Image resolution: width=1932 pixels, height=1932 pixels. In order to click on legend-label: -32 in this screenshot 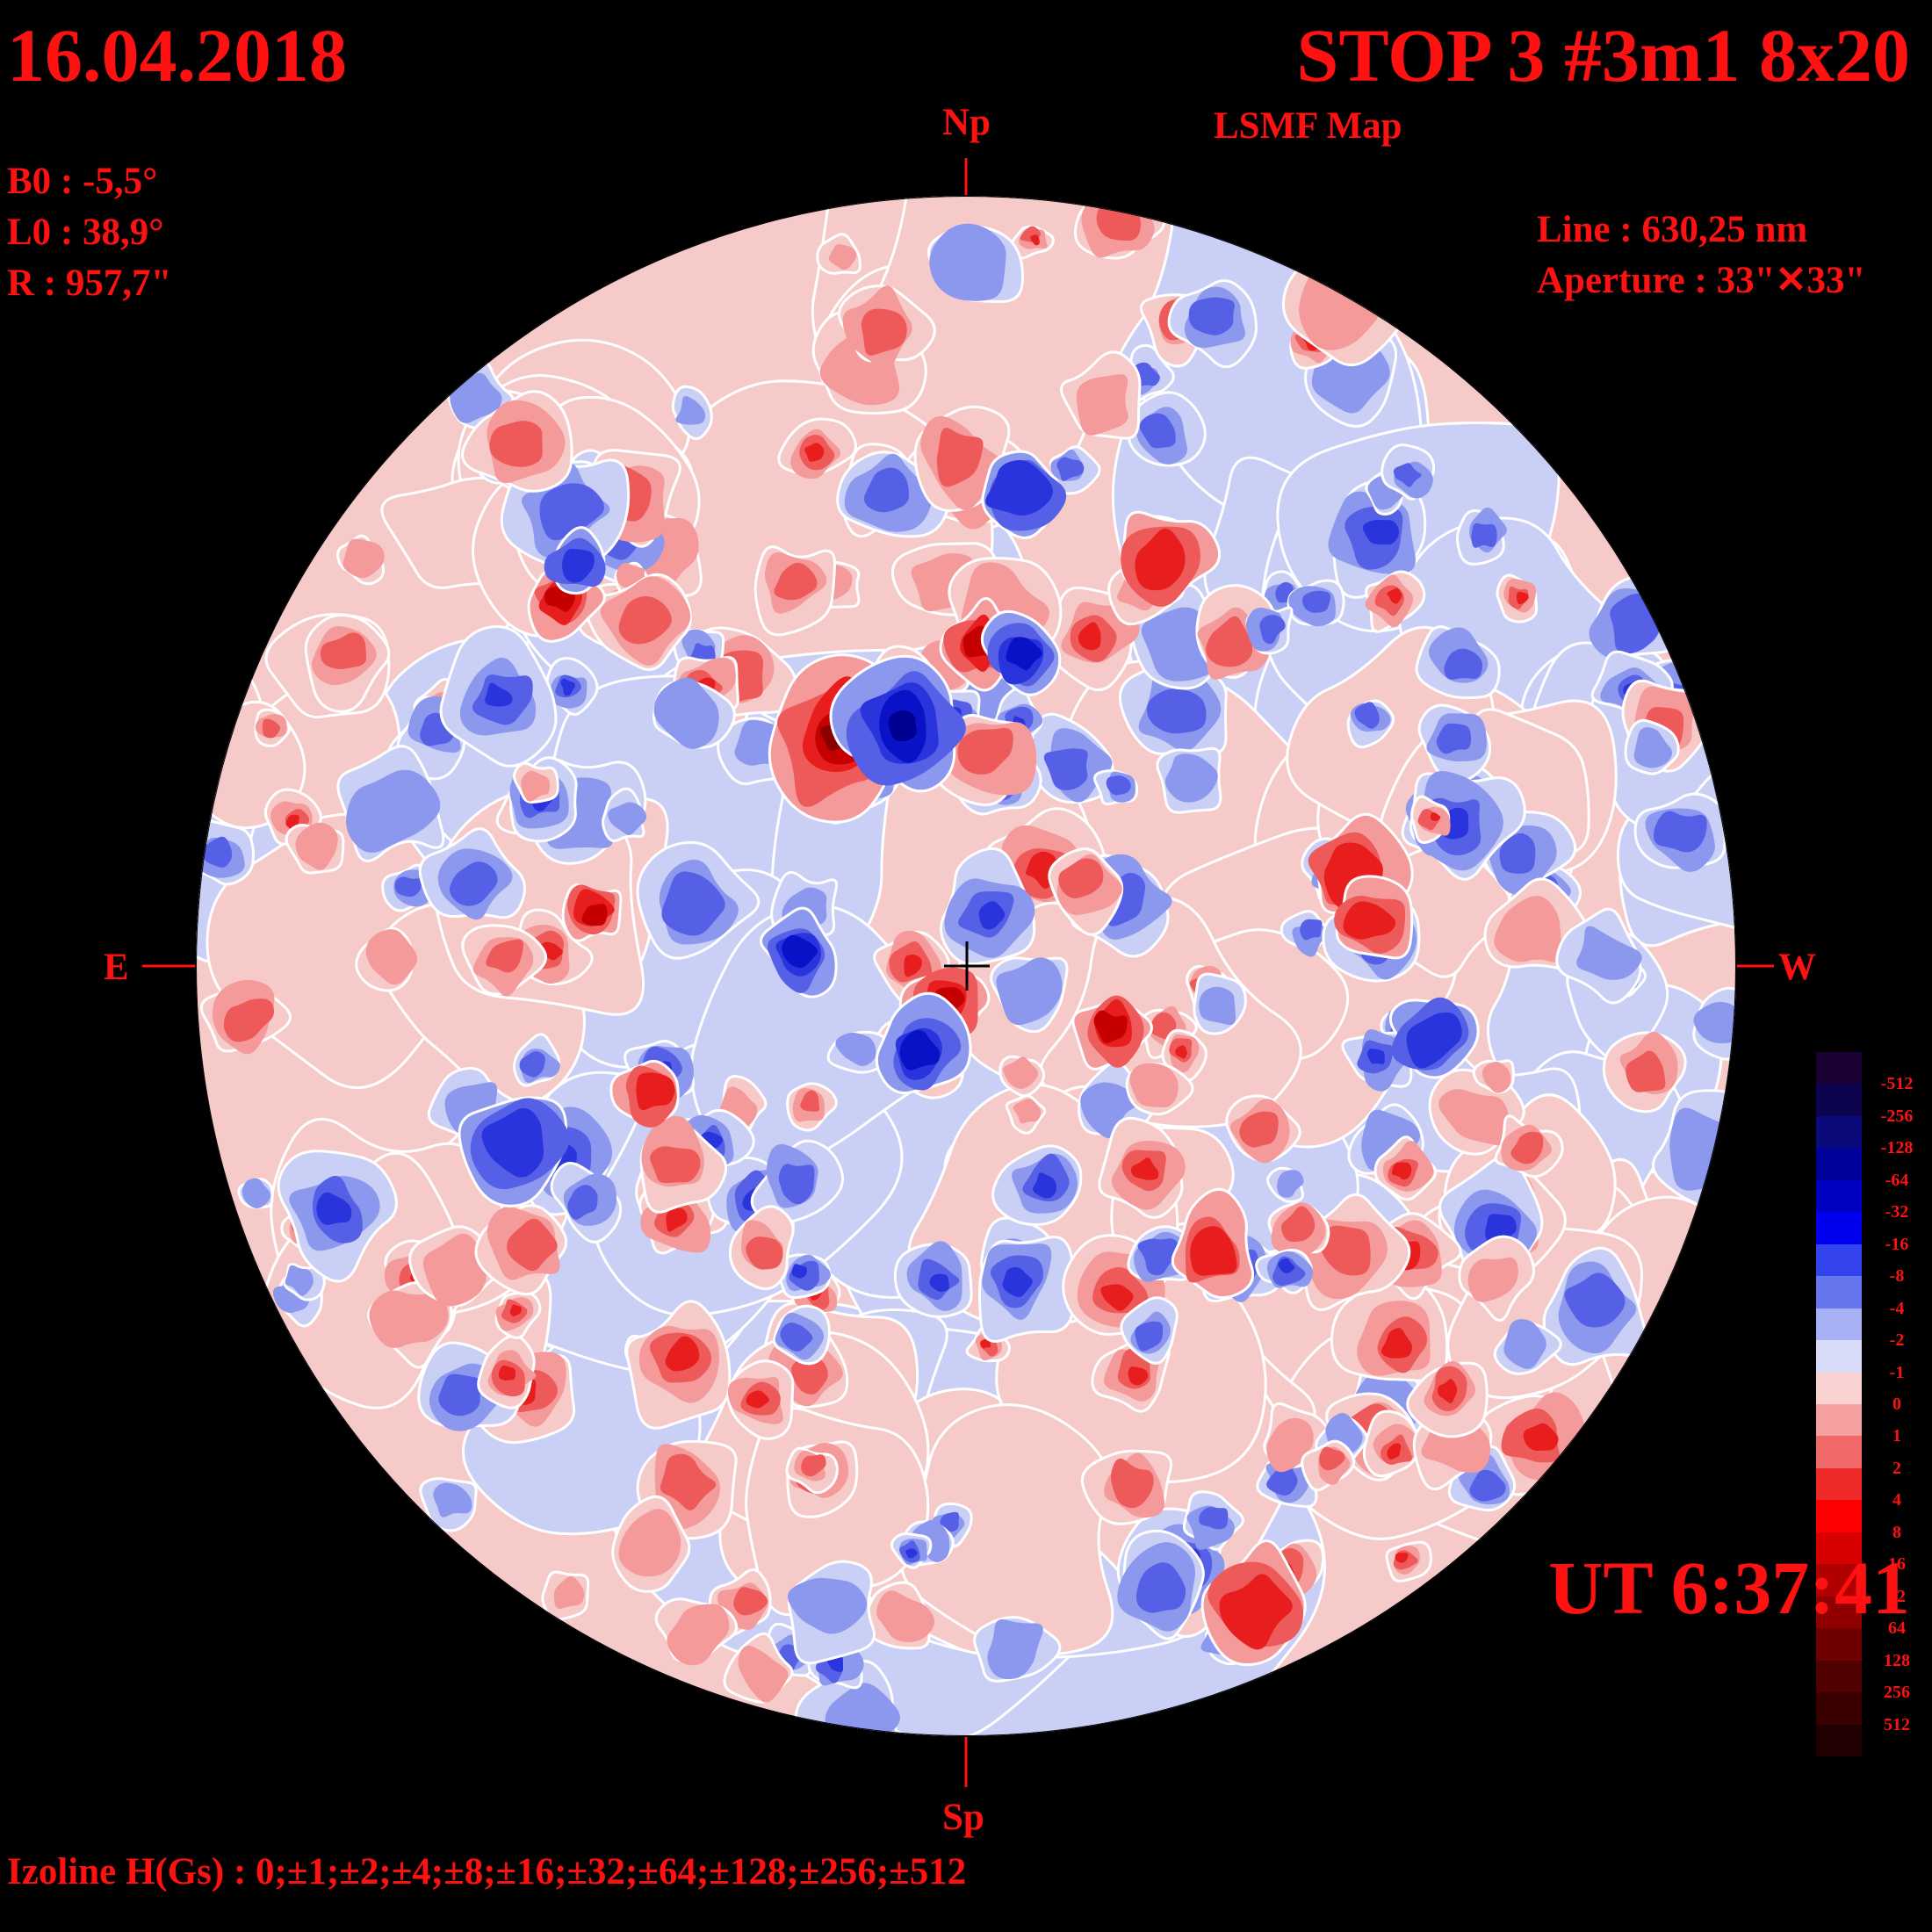, I will do `click(1897, 1212)`.